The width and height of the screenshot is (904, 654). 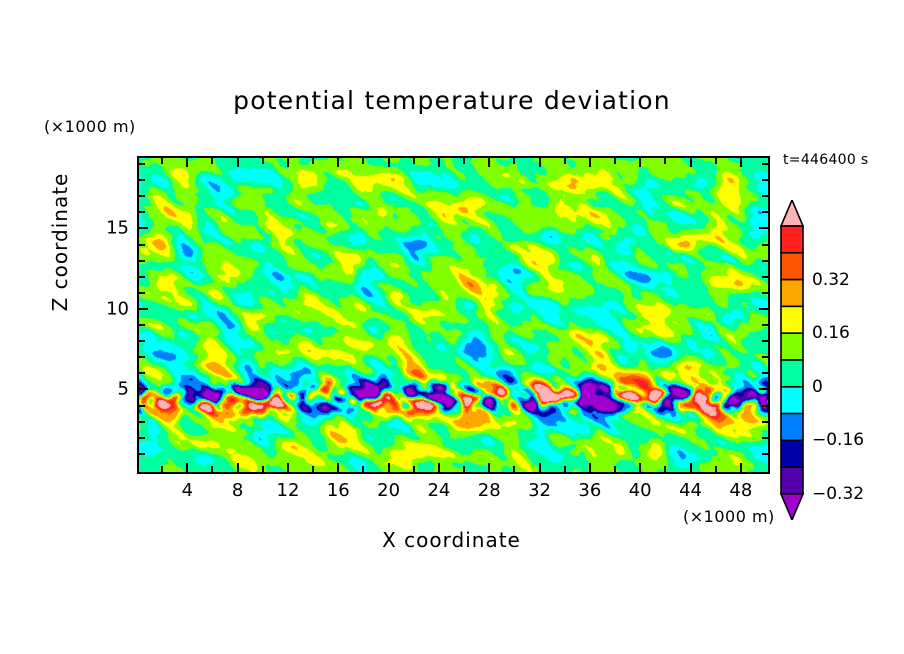 What do you see at coordinates (792, 213) in the screenshot?
I see `colorbar-extend-max` at bounding box center [792, 213].